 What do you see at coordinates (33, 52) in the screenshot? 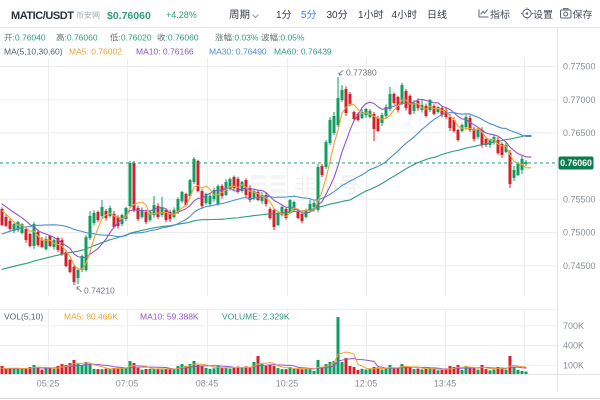
I see `svg-text: MA(5,10,30,60)` at bounding box center [33, 52].